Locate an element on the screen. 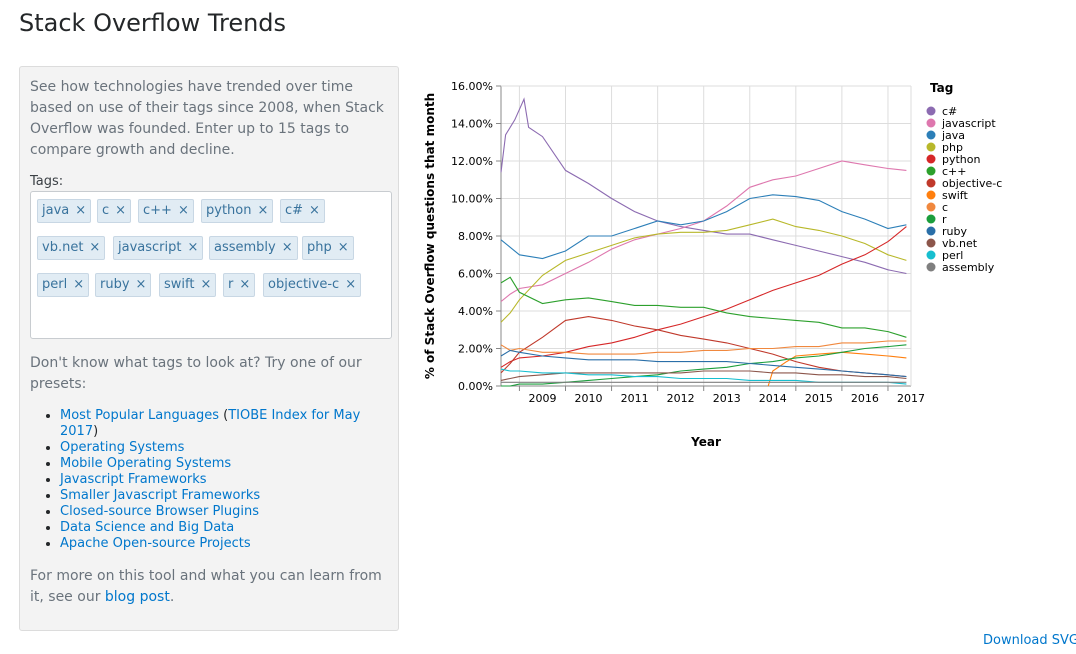 This screenshot has height=654, width=1076. preset-link-tiobe: TIOBE Index for May 2017 is located at coordinates (210, 423).